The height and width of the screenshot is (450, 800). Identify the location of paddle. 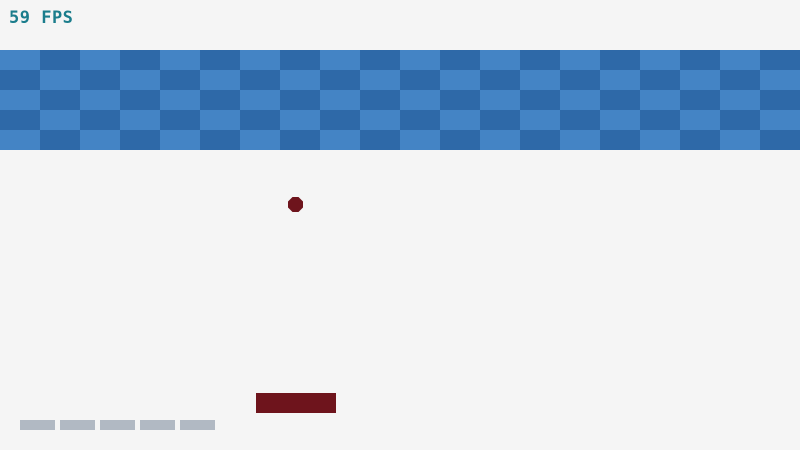
(296, 403).